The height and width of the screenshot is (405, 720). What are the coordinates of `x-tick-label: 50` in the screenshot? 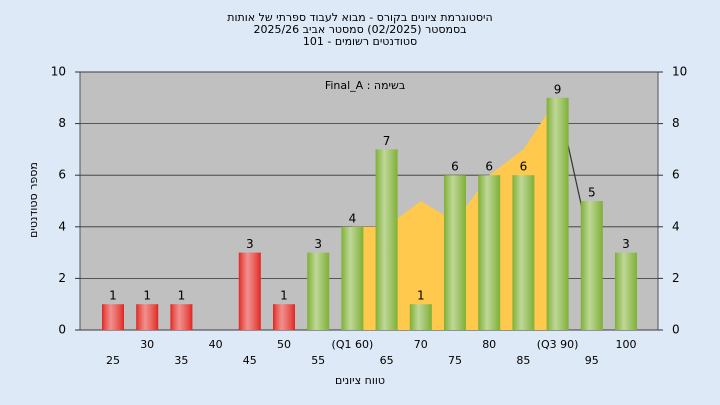 It's located at (284, 344).